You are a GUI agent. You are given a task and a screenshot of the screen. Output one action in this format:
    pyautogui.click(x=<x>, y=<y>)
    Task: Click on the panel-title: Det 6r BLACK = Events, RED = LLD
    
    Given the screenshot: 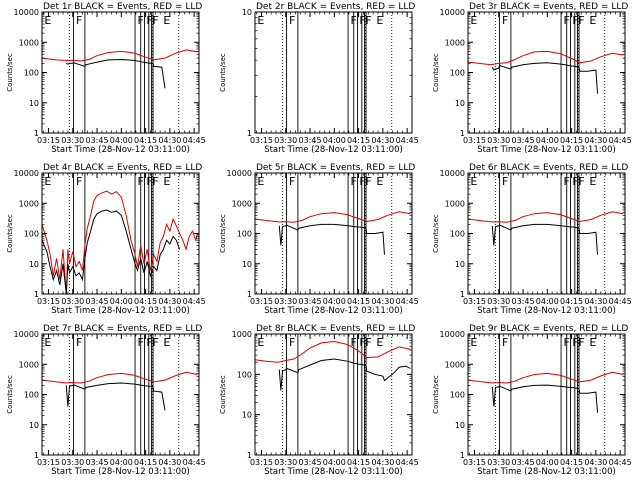 What is the action you would take?
    pyautogui.click(x=548, y=168)
    